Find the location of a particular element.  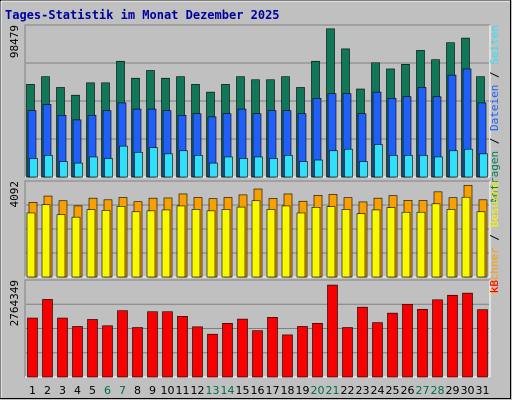

xtick-day-25: 25 is located at coordinates (393, 390).